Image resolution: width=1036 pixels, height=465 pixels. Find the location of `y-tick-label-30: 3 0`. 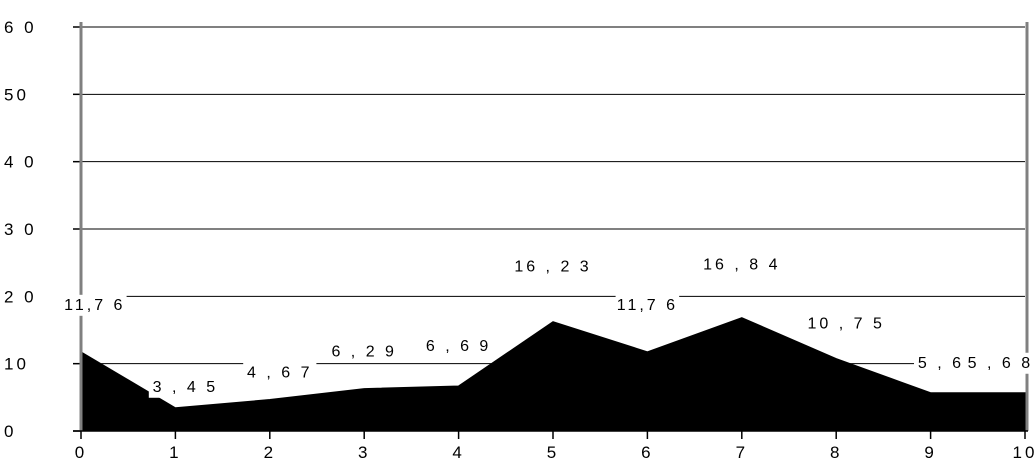

y-tick-label-30: 3 0 is located at coordinates (20, 229).